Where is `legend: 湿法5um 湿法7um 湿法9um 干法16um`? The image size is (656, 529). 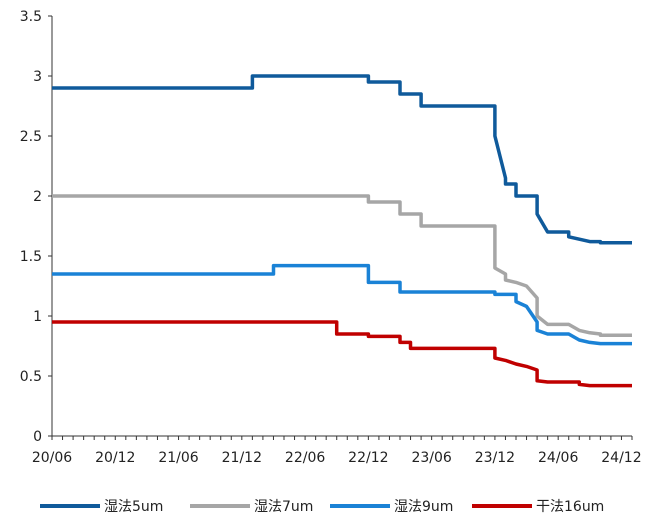 legend: 湿法5um 湿法7um 湿法9um 干法16um is located at coordinates (322, 507).